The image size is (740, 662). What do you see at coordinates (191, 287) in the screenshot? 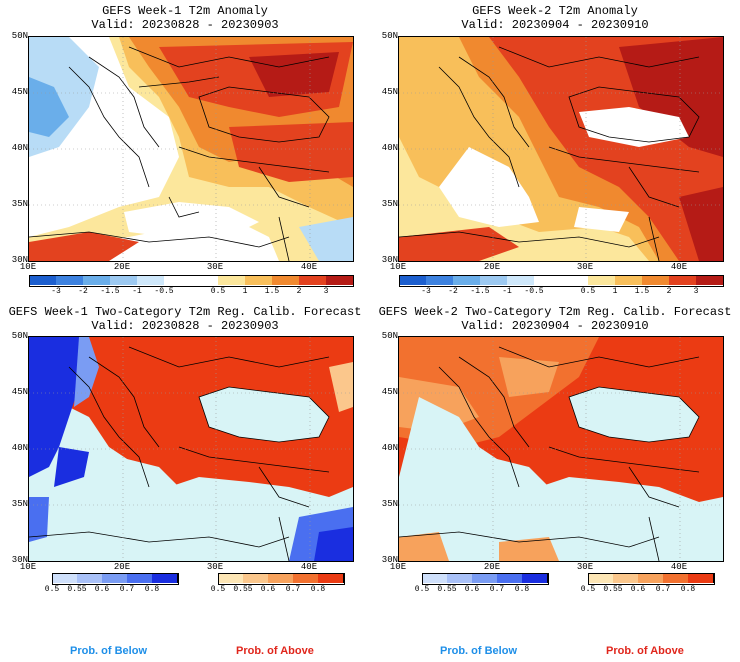
I see `anomaly-colorbar: -3 -2 -1.5 -1 -0.5 0.5 1 1.5 2 3` at bounding box center [191, 287].